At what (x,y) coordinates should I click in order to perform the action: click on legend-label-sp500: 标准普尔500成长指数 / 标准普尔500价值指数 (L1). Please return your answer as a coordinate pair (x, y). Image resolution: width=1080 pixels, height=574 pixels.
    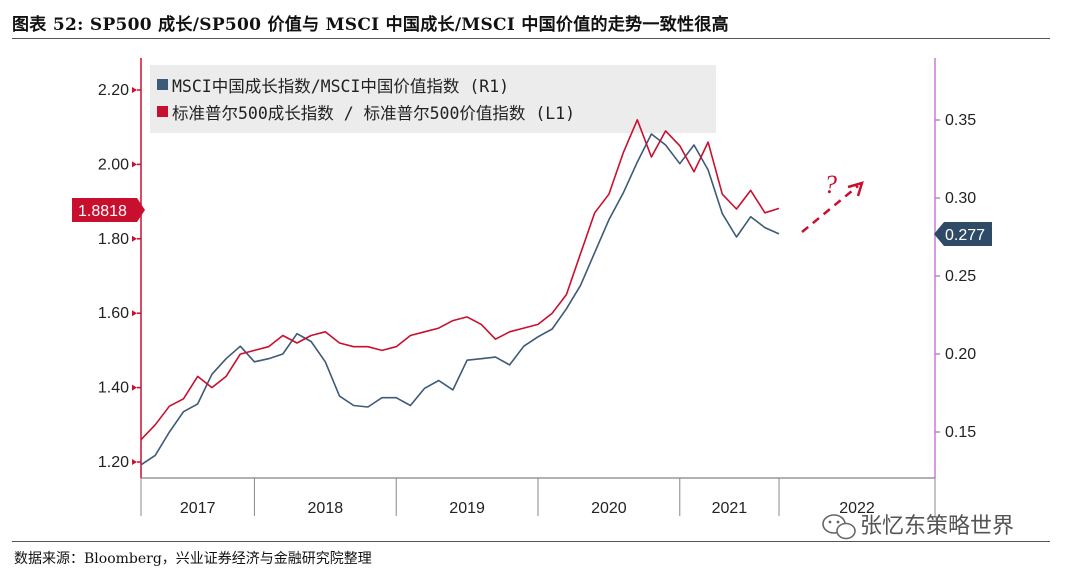
    Looking at the image, I should click on (373, 113).